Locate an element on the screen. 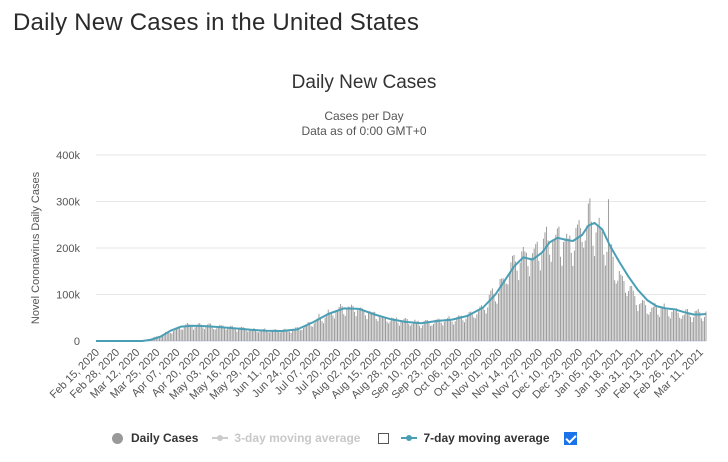 The width and height of the screenshot is (728, 462). y-axis-label: Novel Coronavirus Daily Cases is located at coordinates (36, 247).